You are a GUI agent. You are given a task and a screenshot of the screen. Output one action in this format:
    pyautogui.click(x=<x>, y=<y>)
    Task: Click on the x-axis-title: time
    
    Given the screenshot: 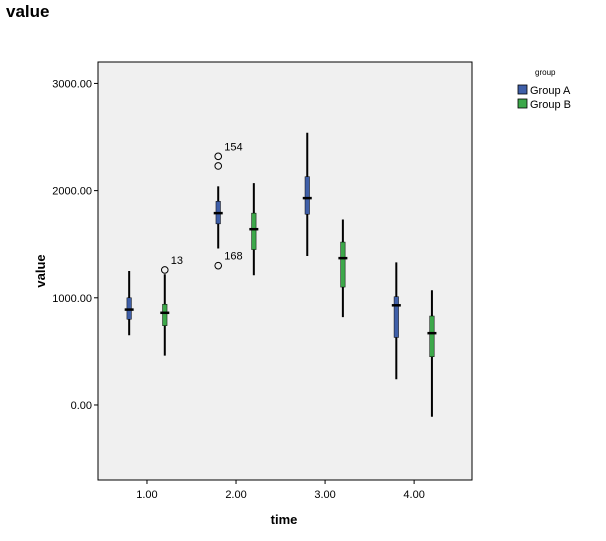 What is the action you would take?
    pyautogui.click(x=284, y=519)
    